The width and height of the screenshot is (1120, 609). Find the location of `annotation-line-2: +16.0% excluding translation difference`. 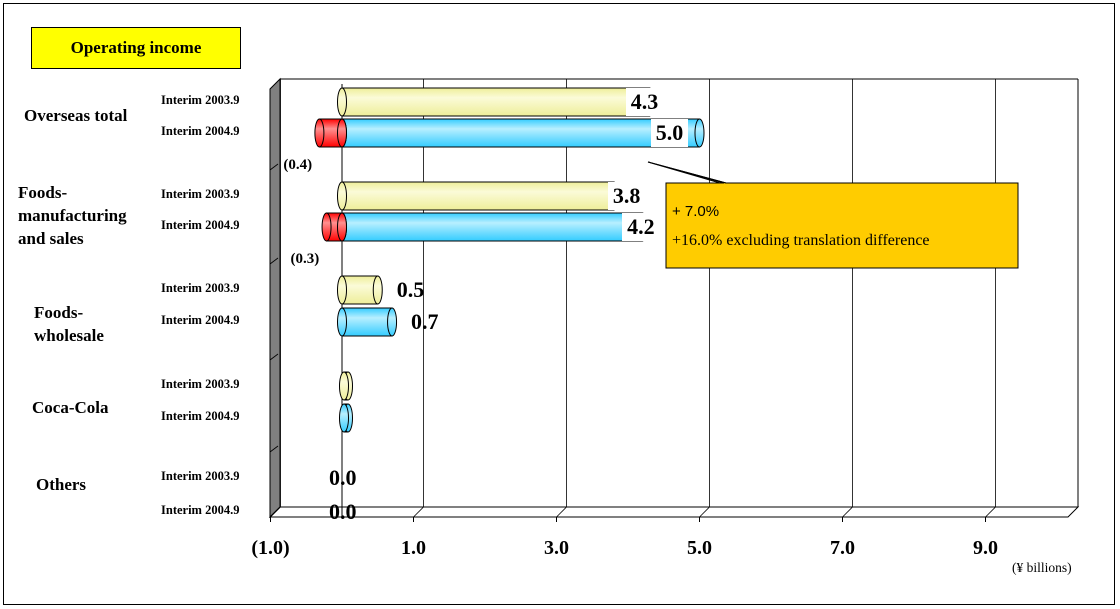

annotation-line-2: +16.0% excluding translation difference is located at coordinates (801, 240).